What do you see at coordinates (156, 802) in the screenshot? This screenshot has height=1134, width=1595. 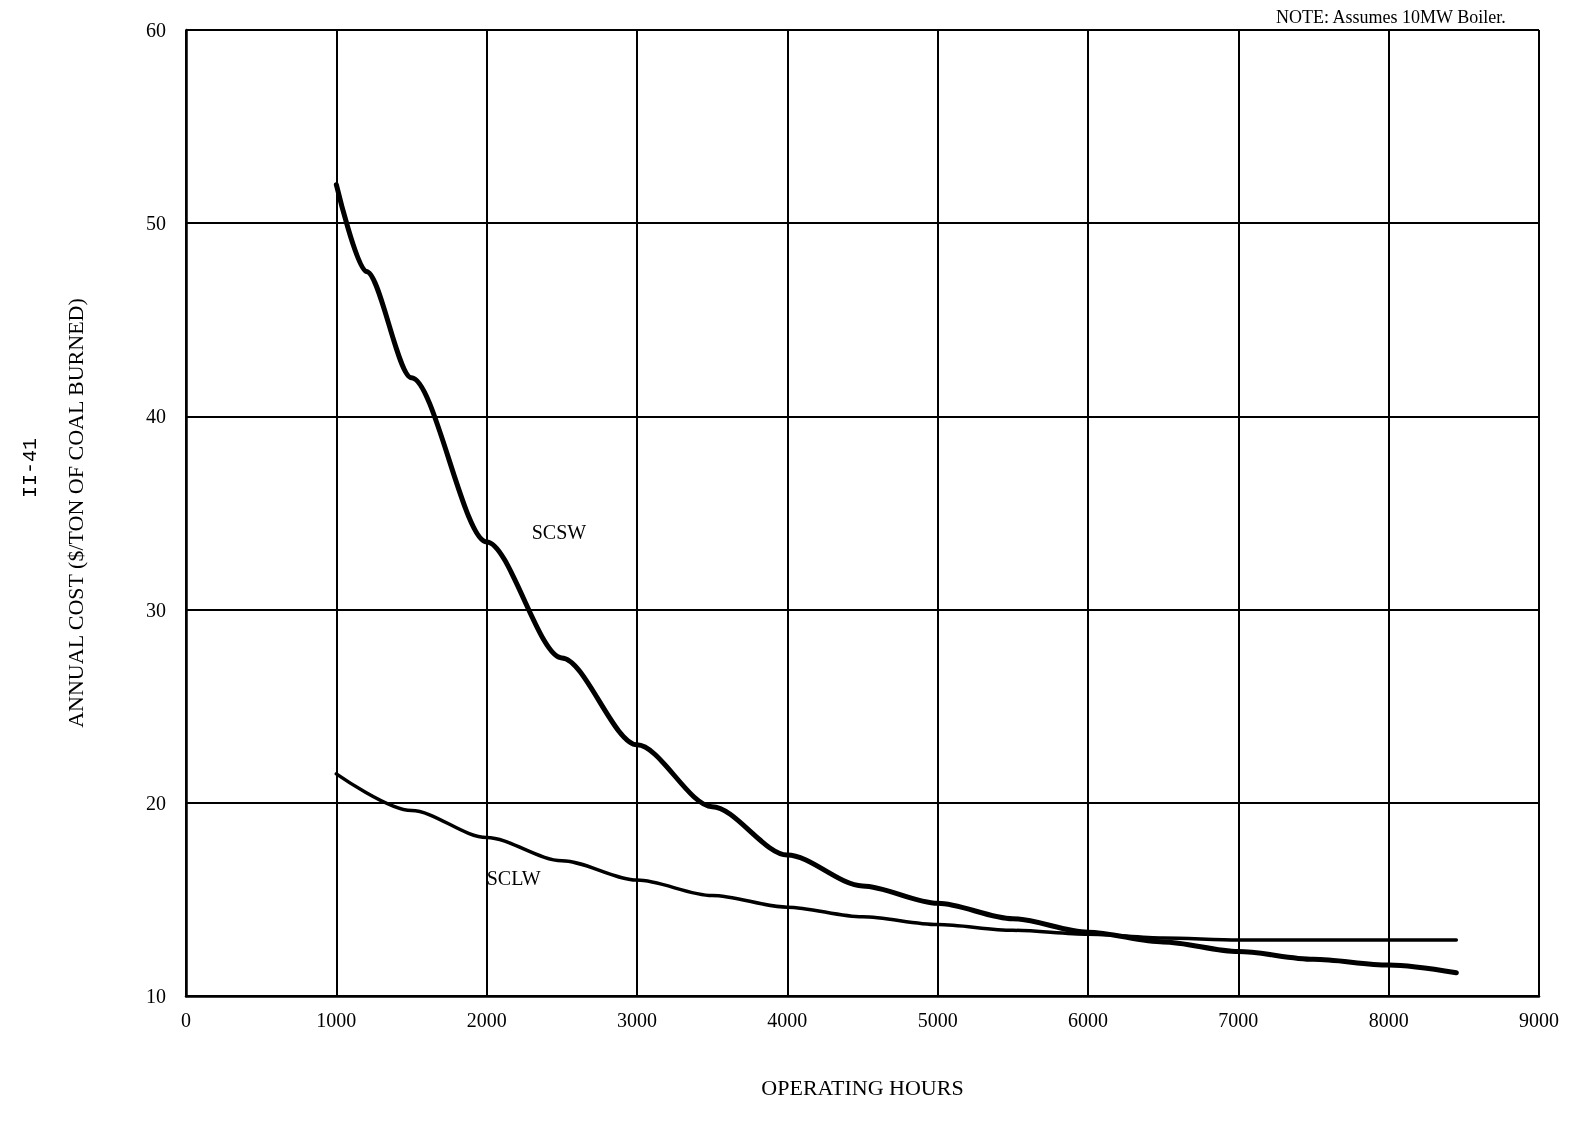 I see `y-tick-label: 20` at bounding box center [156, 802].